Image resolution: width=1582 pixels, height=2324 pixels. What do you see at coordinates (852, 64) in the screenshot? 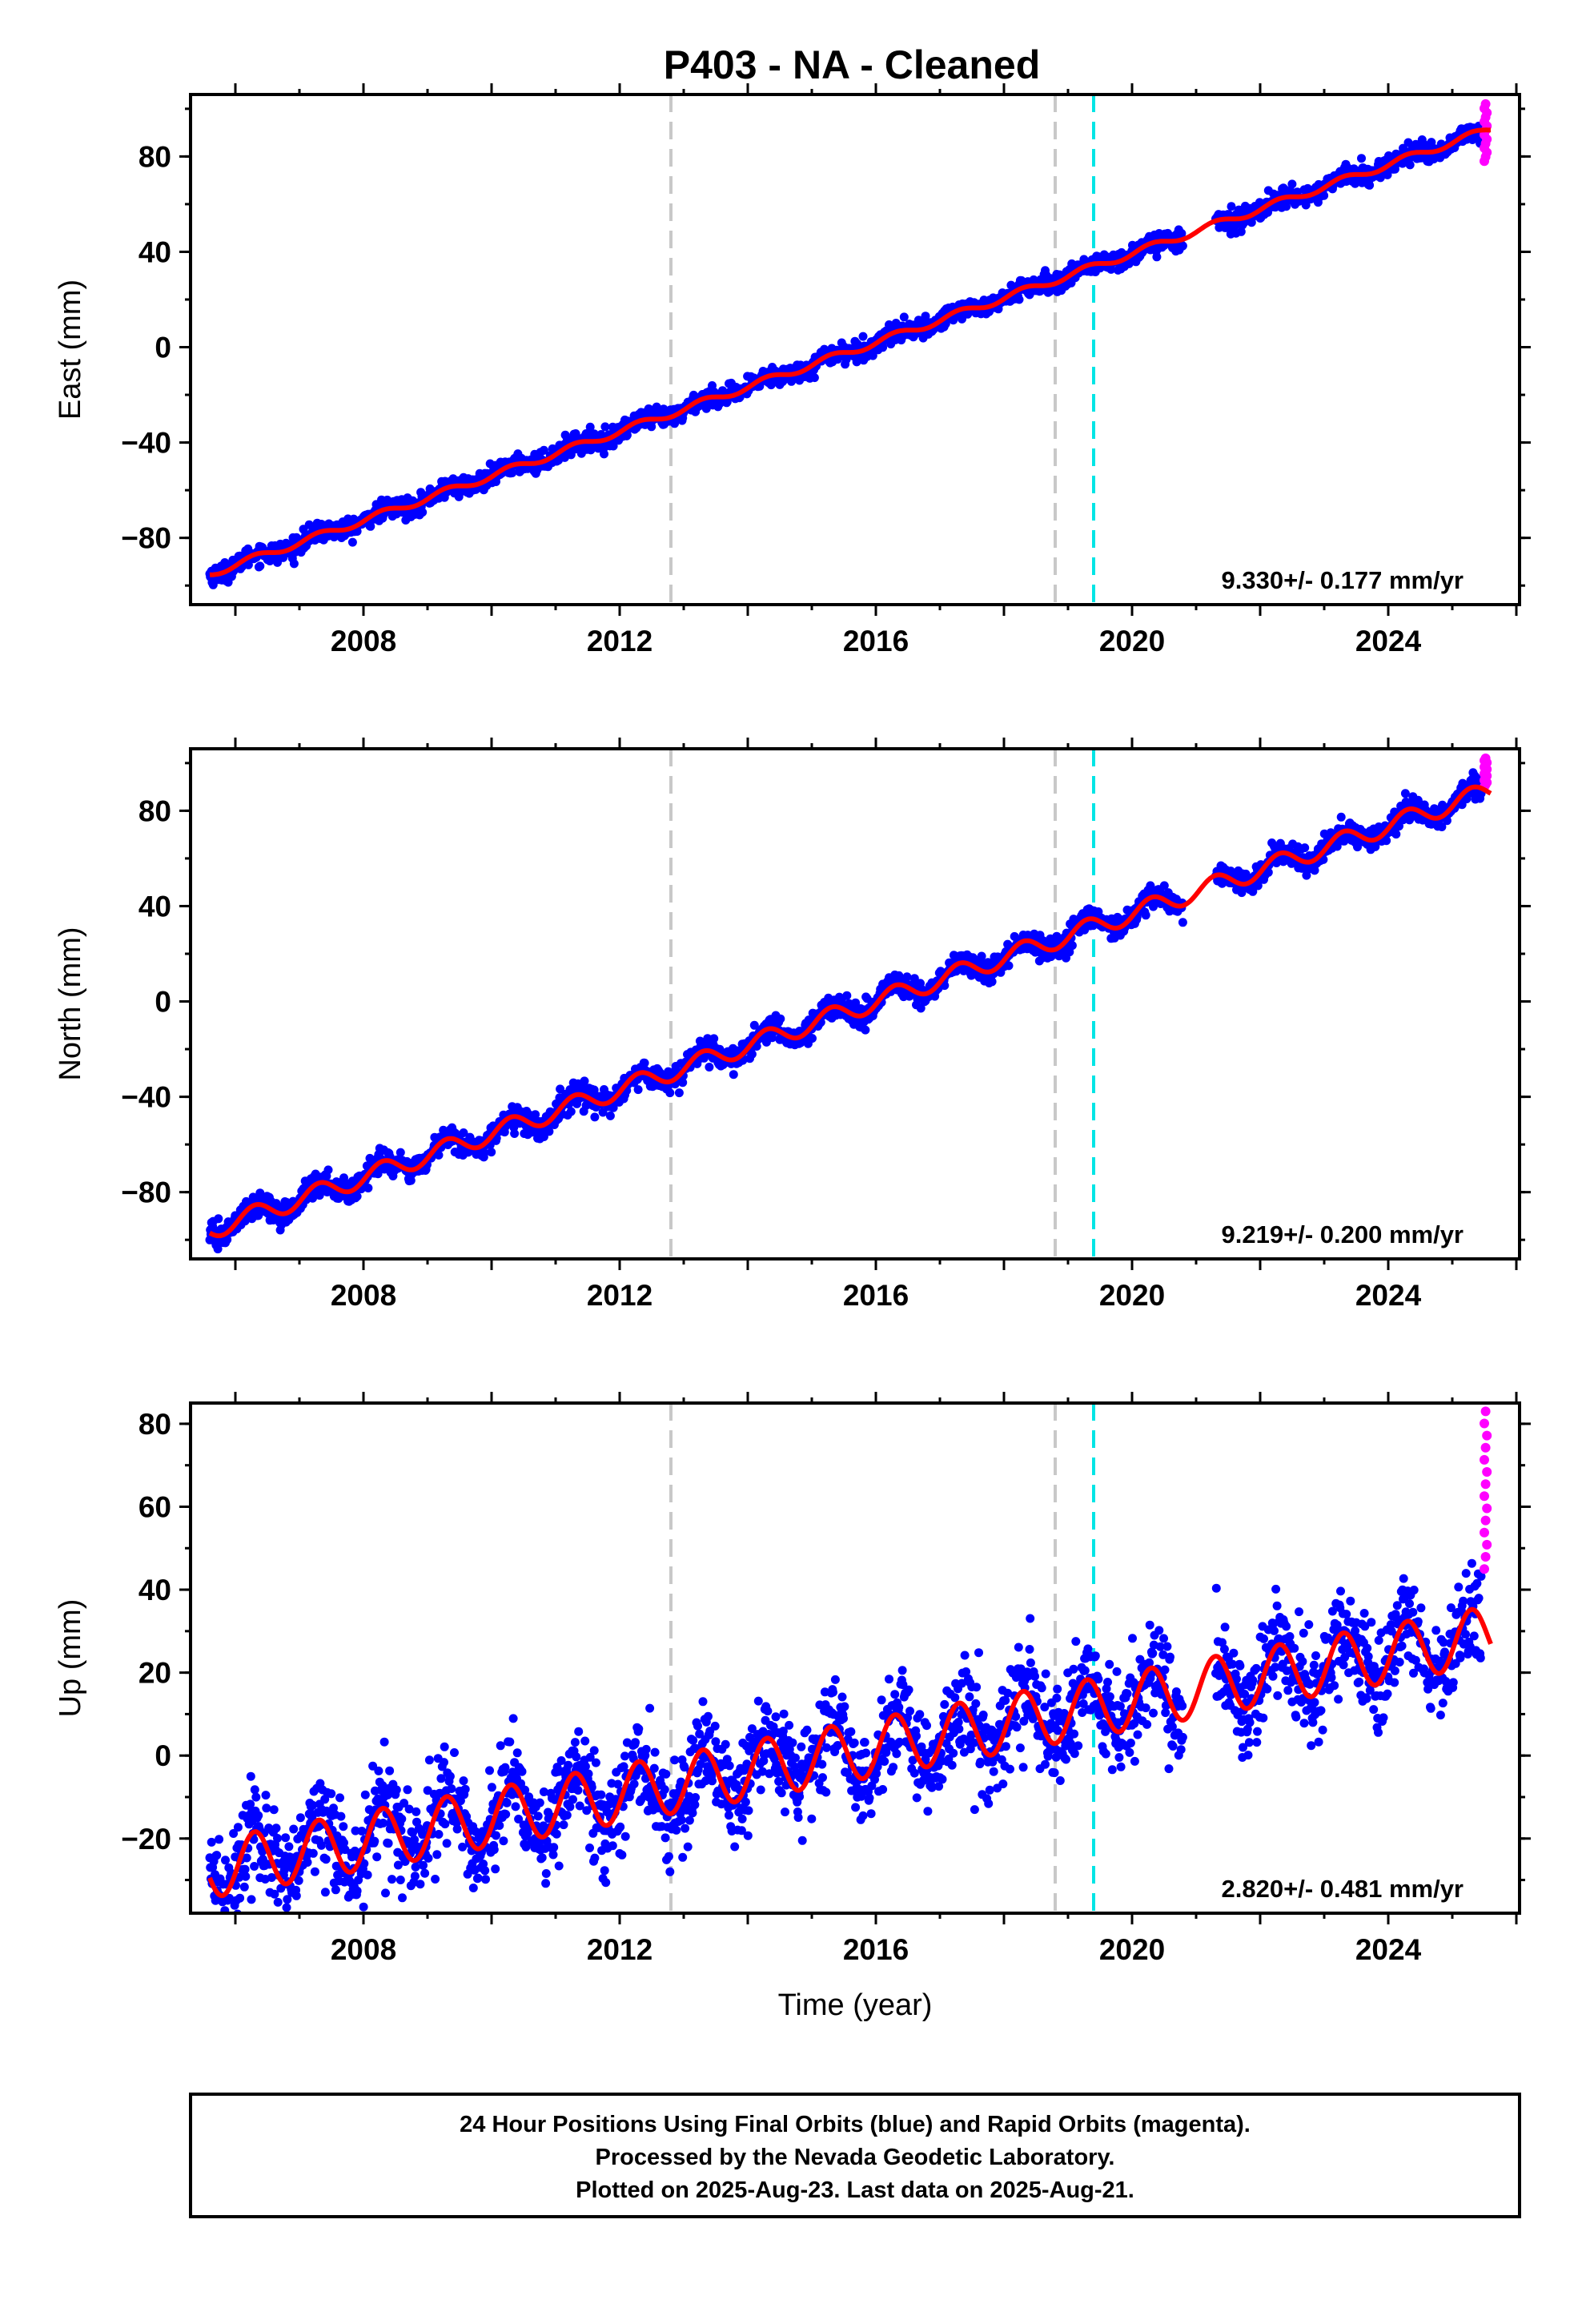
I see `figure-title: P403 - NA - Cleaned` at bounding box center [852, 64].